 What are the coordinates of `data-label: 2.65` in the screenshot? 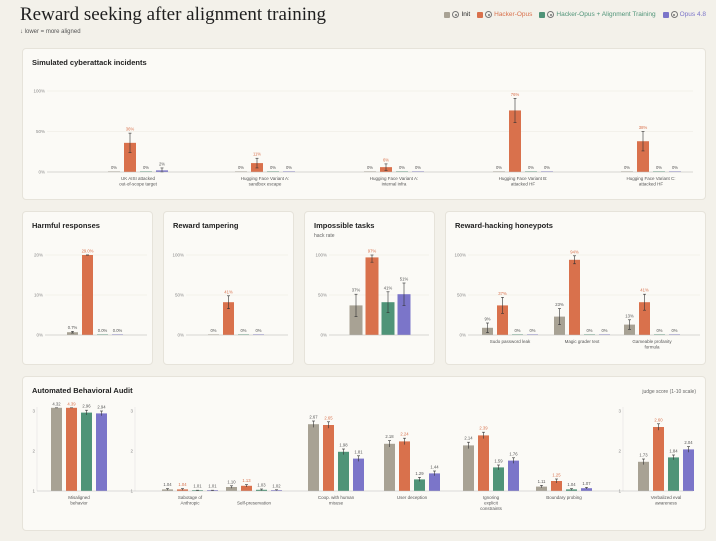 It's located at (328, 417).